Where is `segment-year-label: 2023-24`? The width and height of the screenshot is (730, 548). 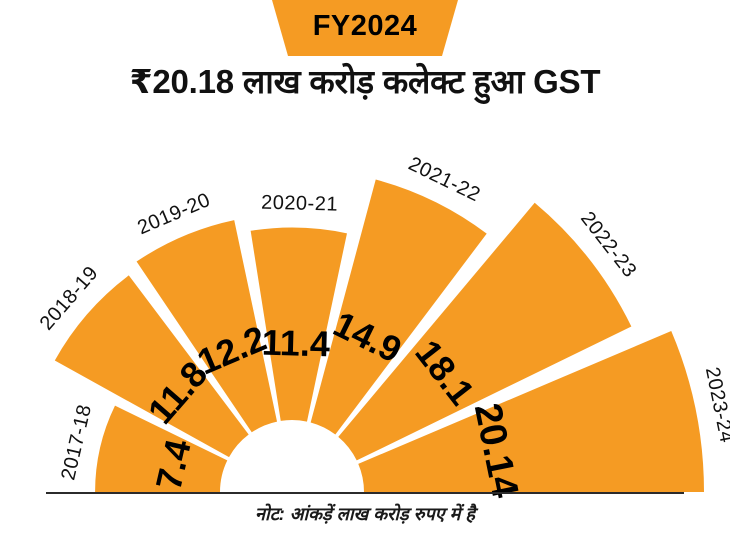
segment-year-label: 2023-24 is located at coordinates (715, 405).